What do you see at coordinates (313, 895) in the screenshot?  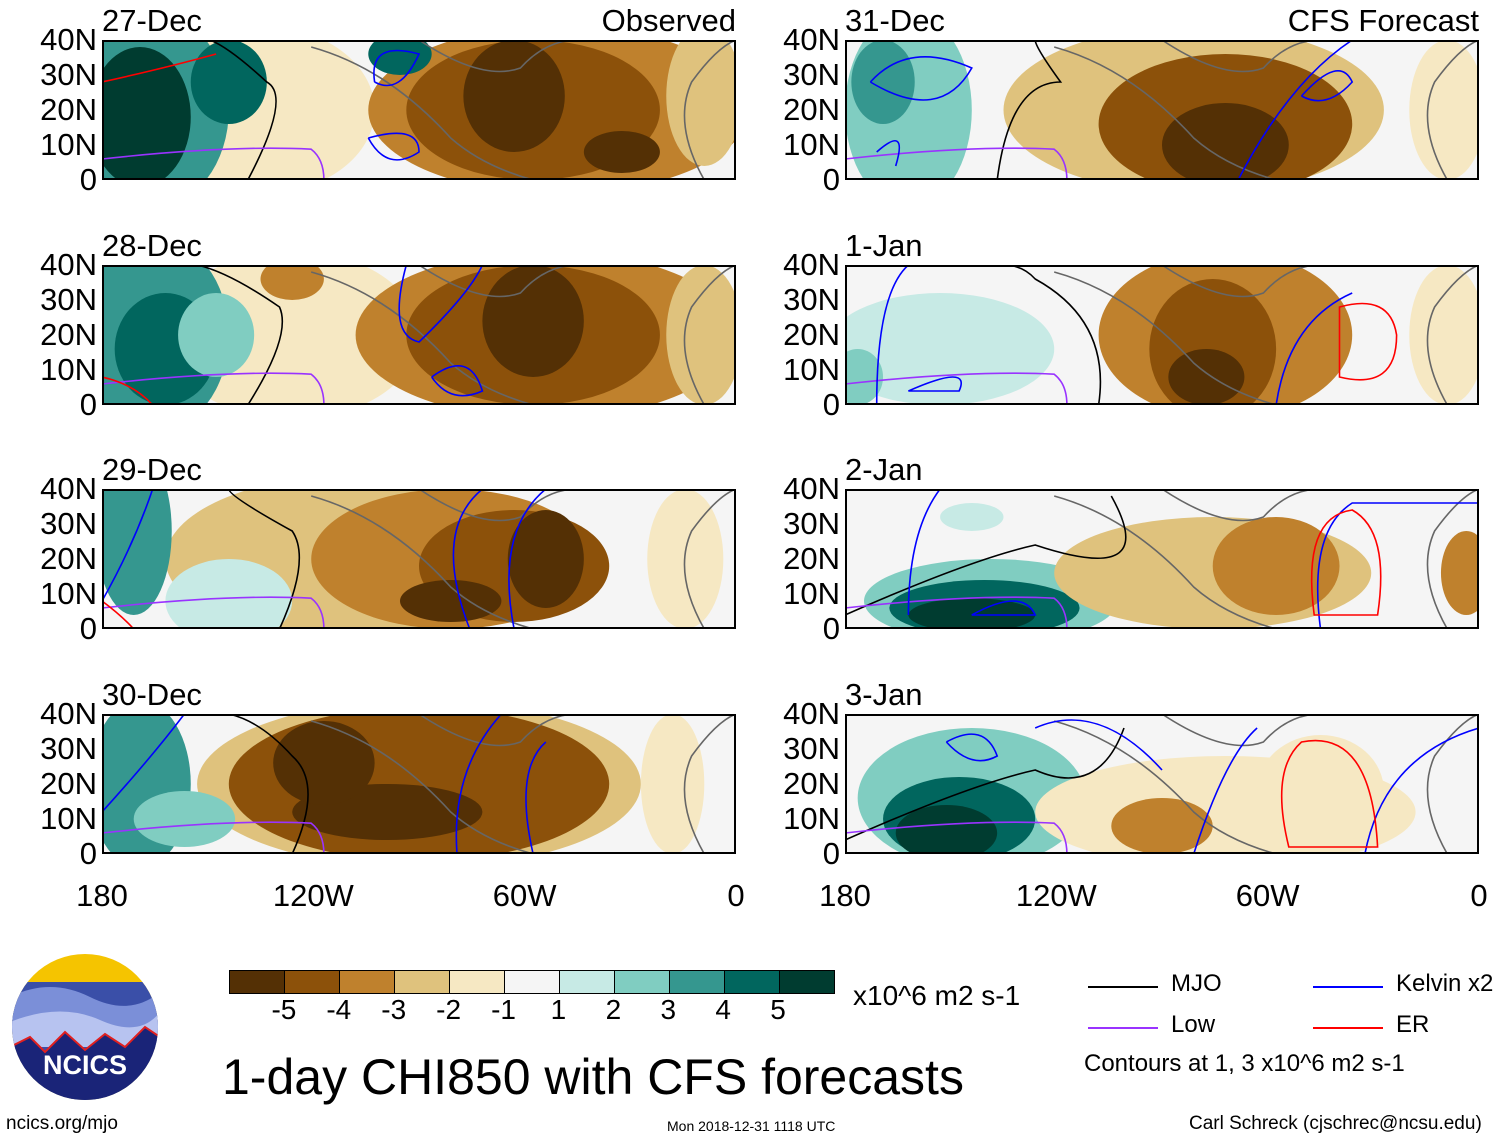 I see `x-tick-label: 120W` at bounding box center [313, 895].